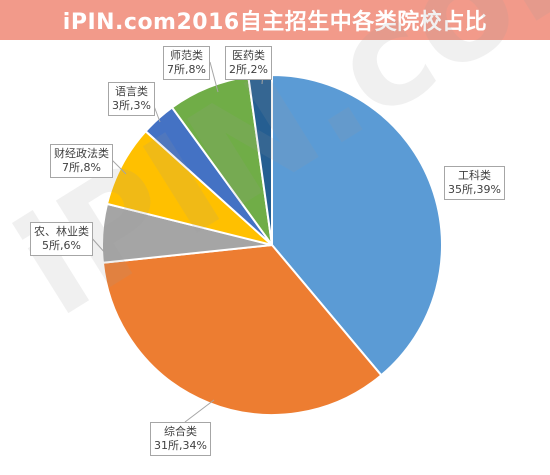 This screenshot has height=475, width=550. I want to click on data-label-engineering: 工科类 35所,39%, so click(474, 183).